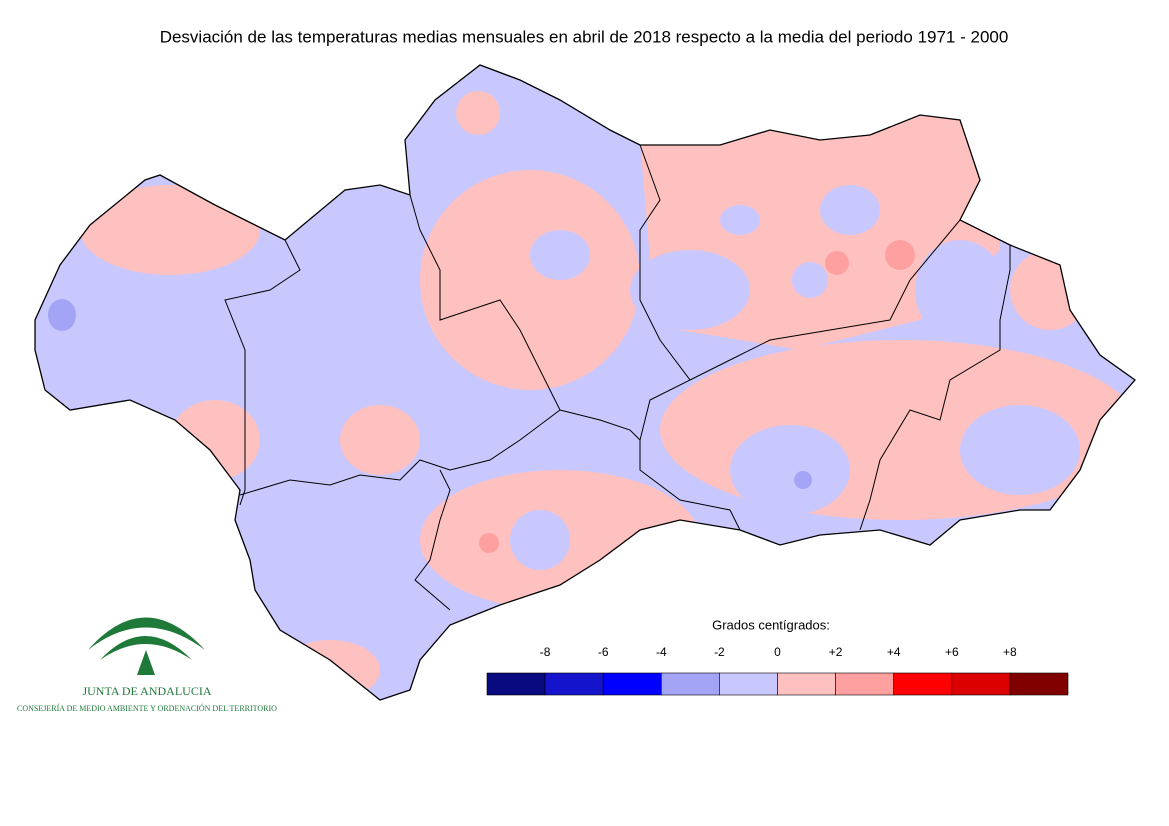  I want to click on legend-title: Grados centígrados:, so click(771, 624).